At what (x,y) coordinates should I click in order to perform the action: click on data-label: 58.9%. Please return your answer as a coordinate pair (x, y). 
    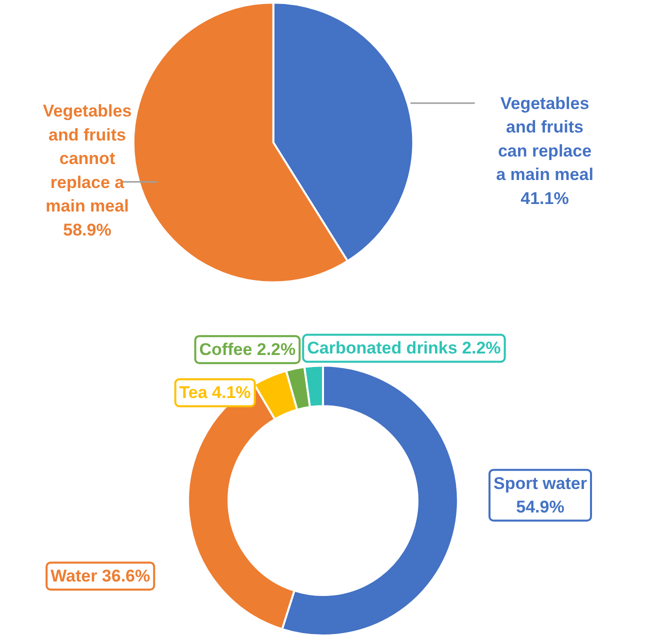
    Looking at the image, I should click on (87, 230).